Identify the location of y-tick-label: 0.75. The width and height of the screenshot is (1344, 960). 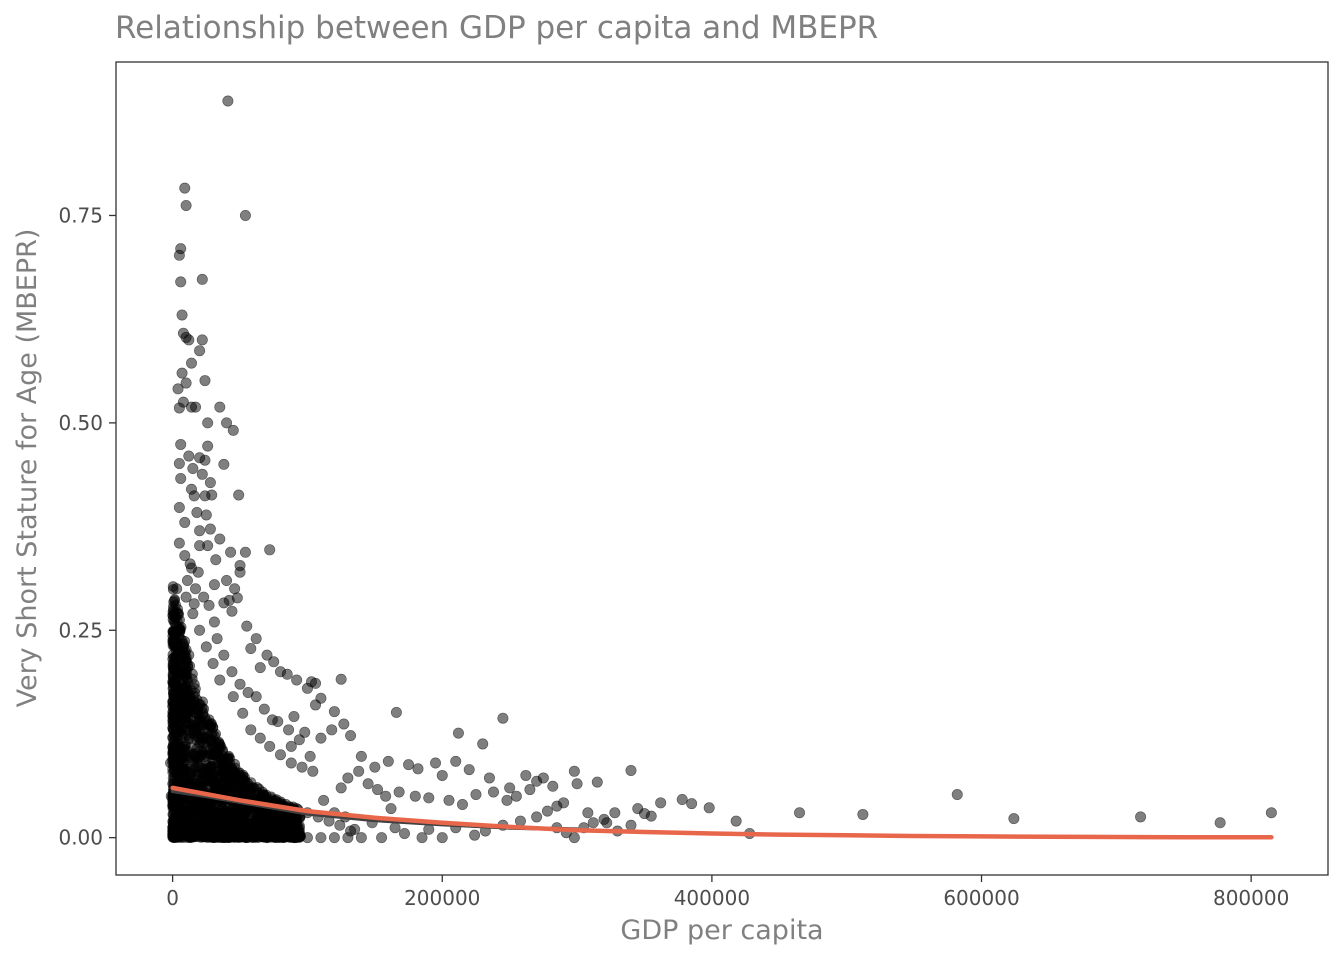
(80, 215).